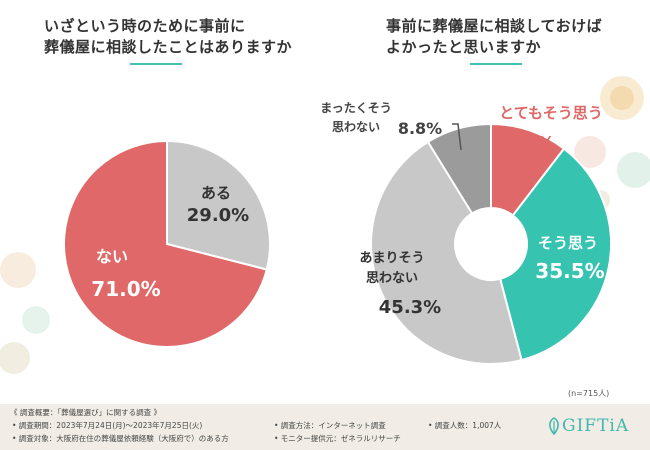 The width and height of the screenshot is (650, 450). Describe the element at coordinates (356, 127) in the screenshot. I see `label-mattaku-2: 思わない` at that location.